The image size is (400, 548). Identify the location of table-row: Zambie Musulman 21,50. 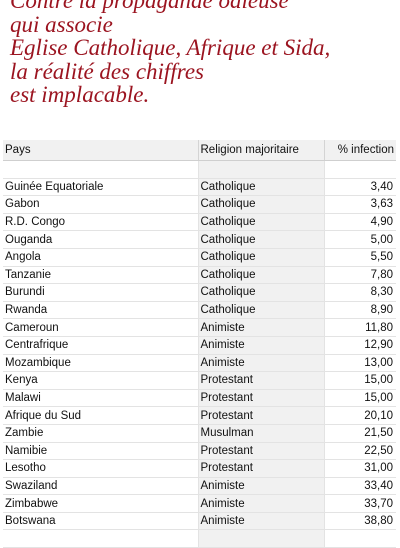
(199, 433).